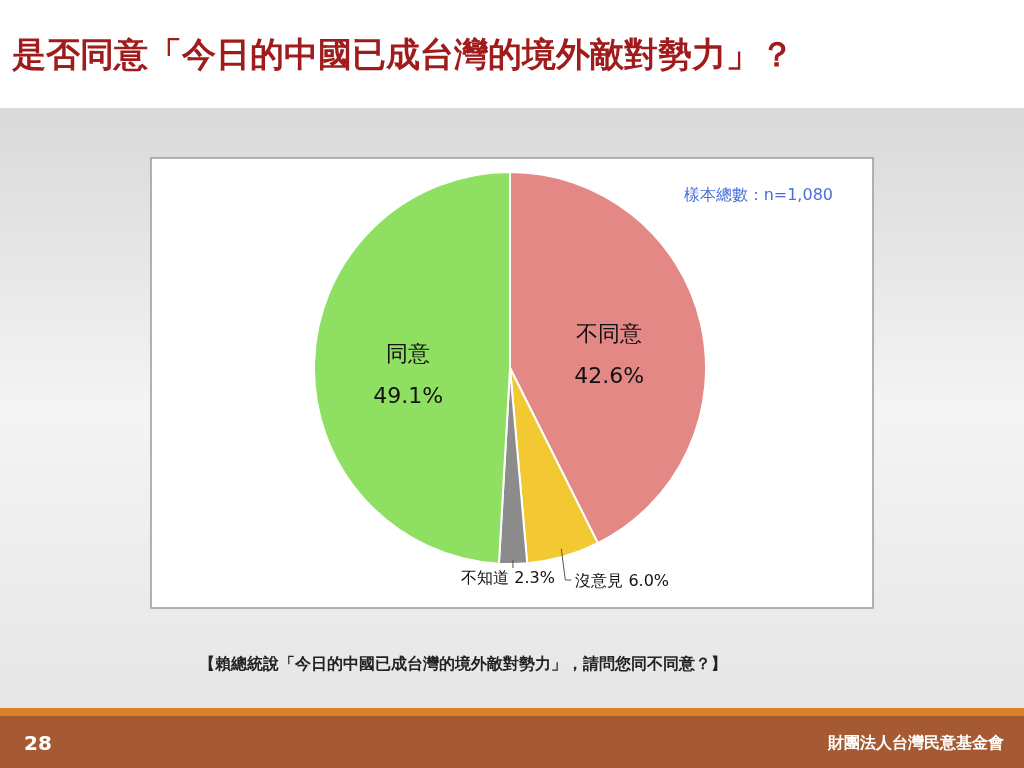  What do you see at coordinates (609, 333) in the screenshot?
I see `slice-label: 不同意` at bounding box center [609, 333].